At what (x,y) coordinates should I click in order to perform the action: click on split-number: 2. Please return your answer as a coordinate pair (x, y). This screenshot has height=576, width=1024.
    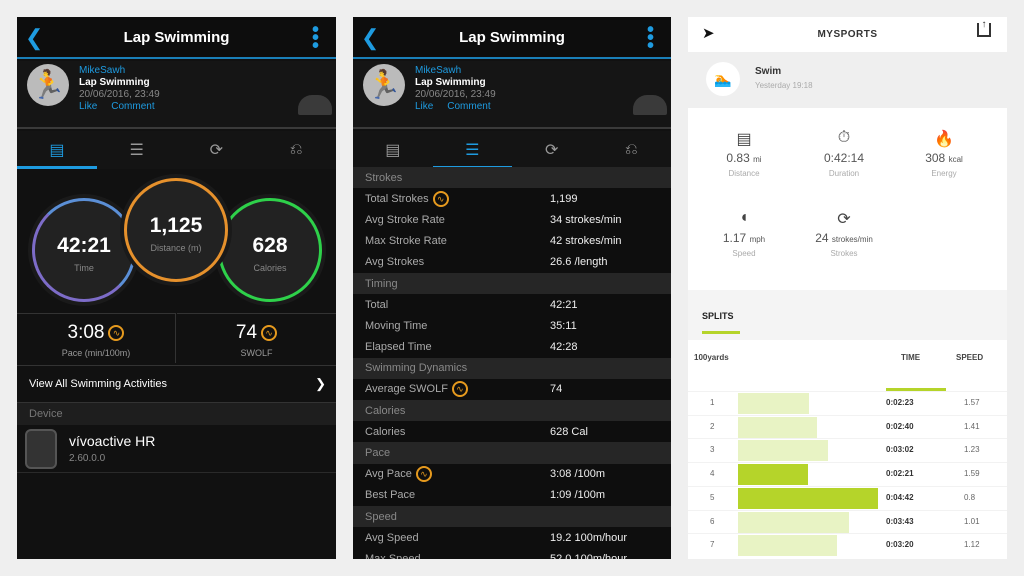
    Looking at the image, I should click on (712, 426).